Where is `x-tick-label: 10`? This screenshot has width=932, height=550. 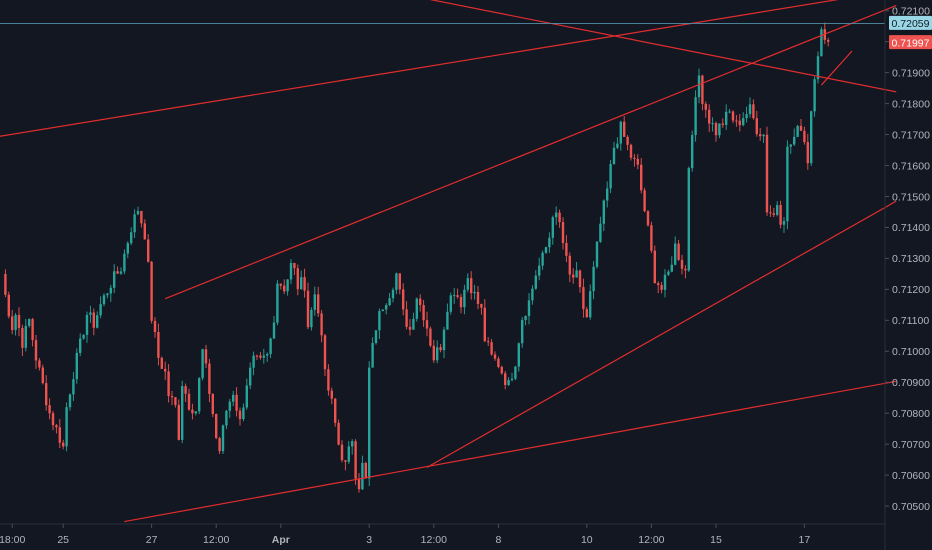 x-tick-label: 10 is located at coordinates (587, 540).